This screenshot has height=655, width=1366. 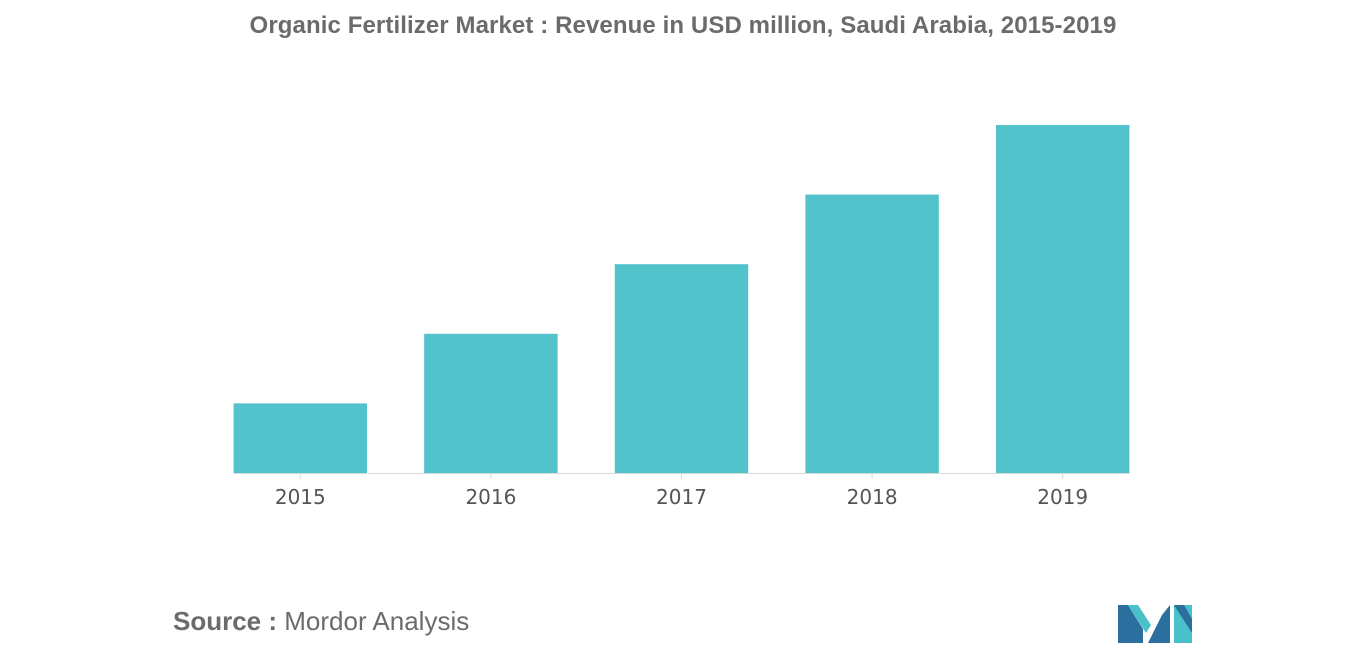 I want to click on mordor-intelligence-logo-icon, so click(x=1155, y=624).